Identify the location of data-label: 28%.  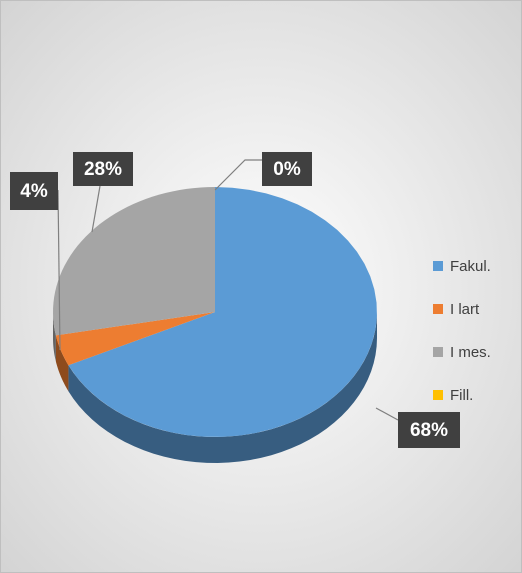
(103, 169).